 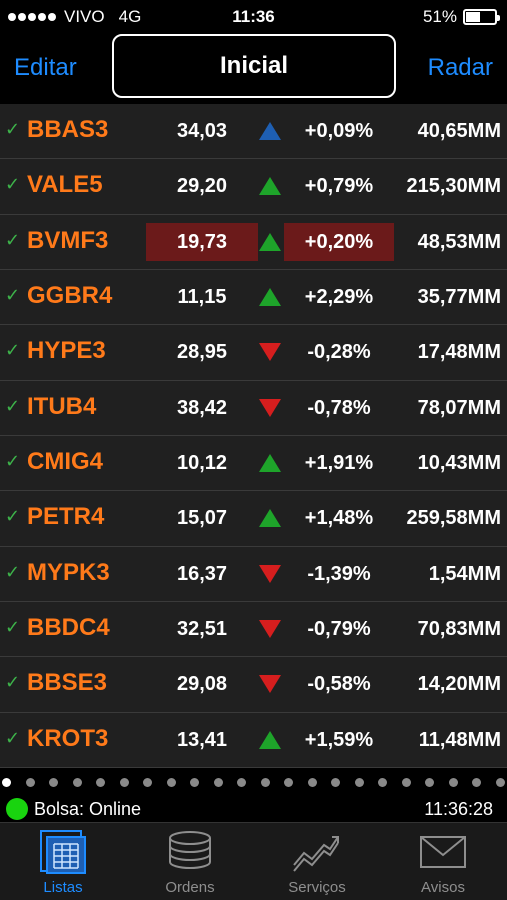 I want to click on quote-row: ✓ PETR4 15,07 +1,48% 259,58MM, so click(x=253, y=519).